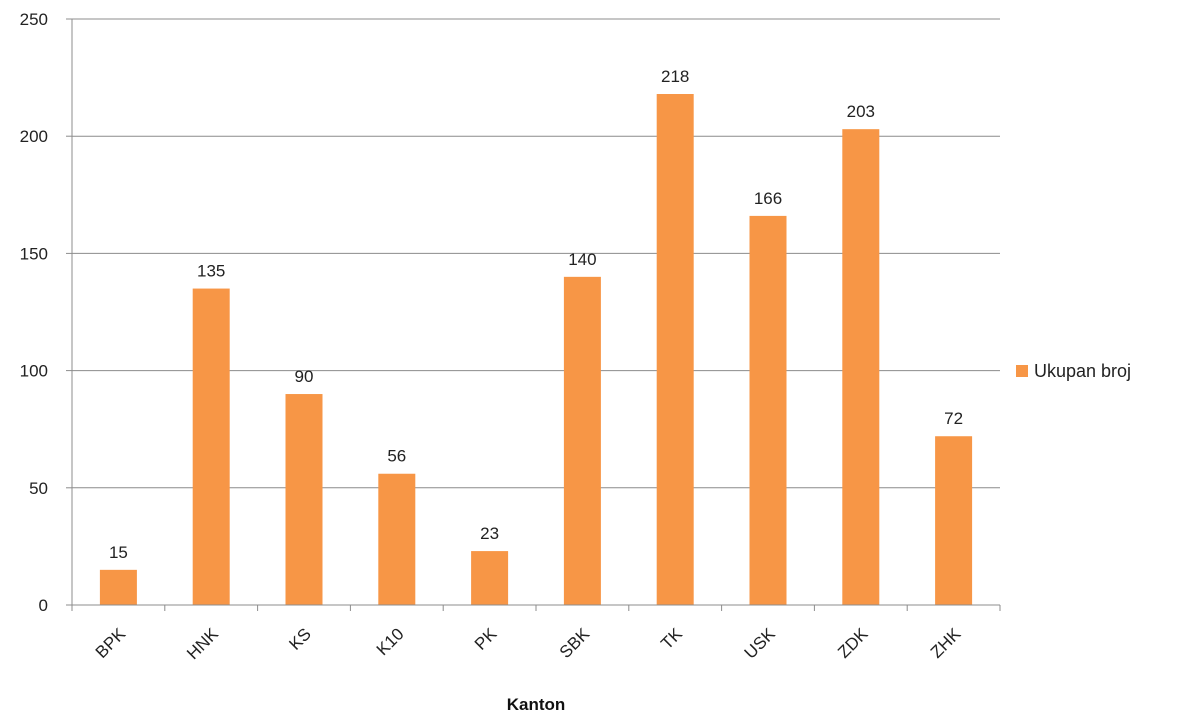  Describe the element at coordinates (34, 312) in the screenshot. I see `y-axis-ticks: 0 50 100 150 200 250` at that location.